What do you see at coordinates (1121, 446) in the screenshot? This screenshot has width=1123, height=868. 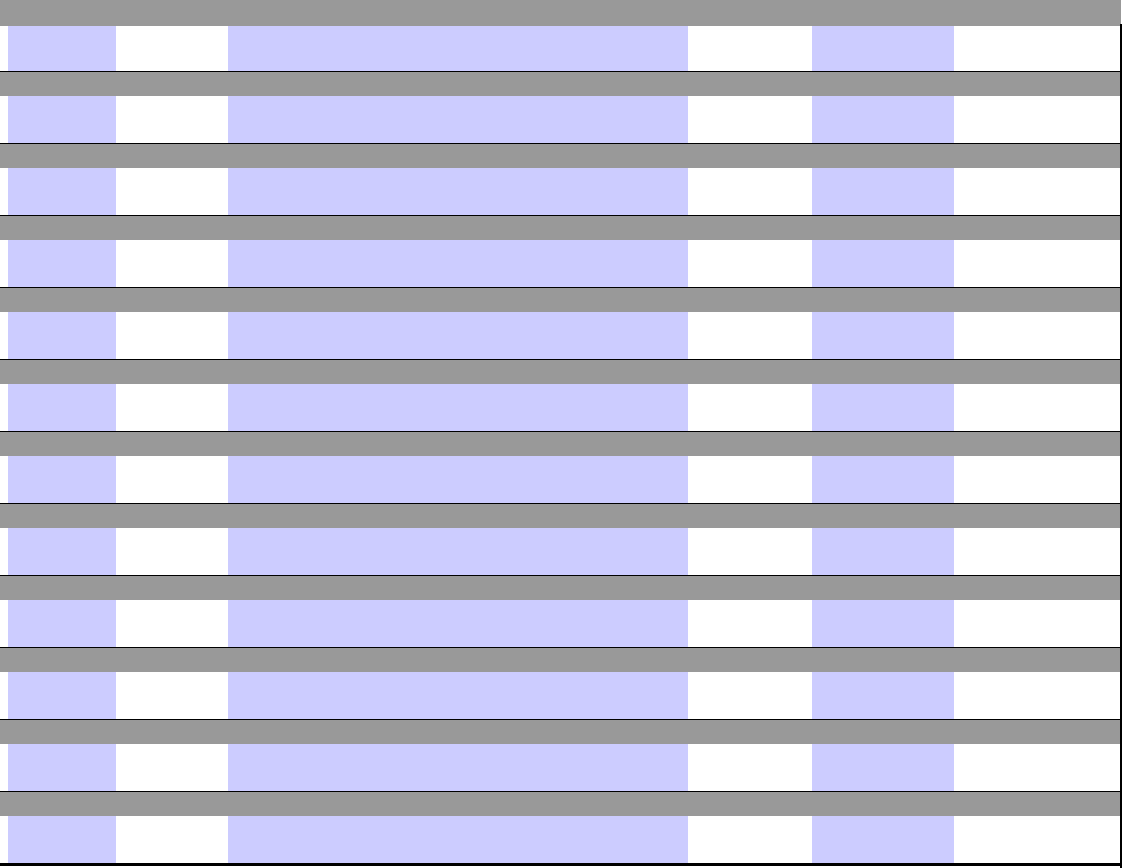 I see `table-right-border` at bounding box center [1121, 446].